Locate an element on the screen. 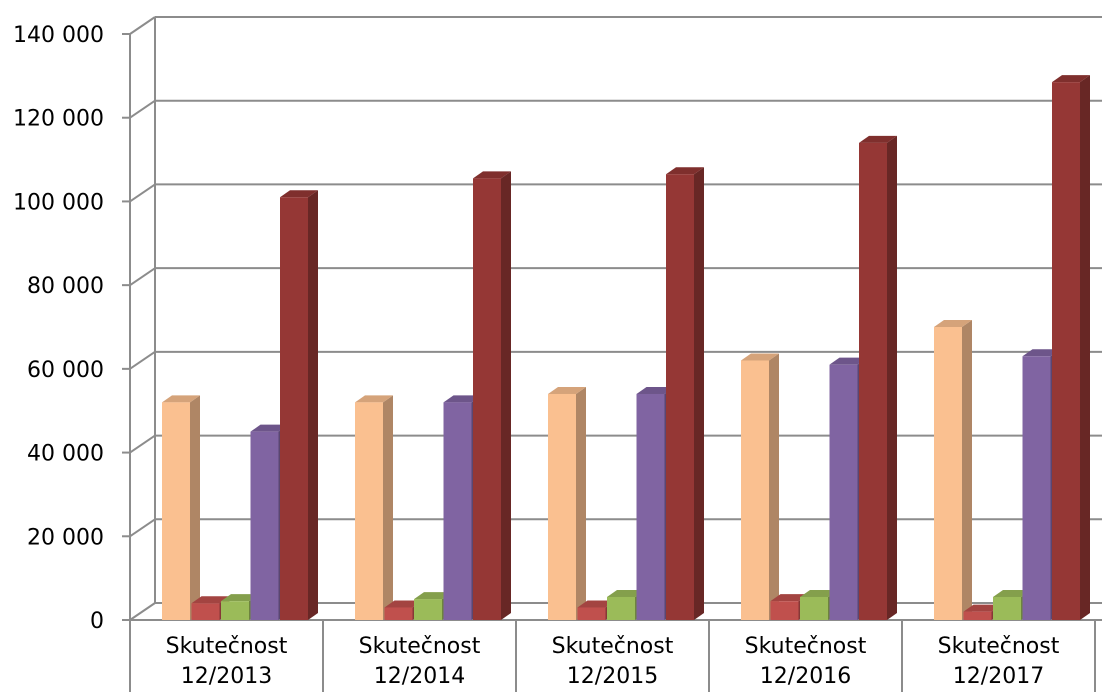 The width and height of the screenshot is (1102, 697). x-tick-label: 12/2017 is located at coordinates (998, 676).